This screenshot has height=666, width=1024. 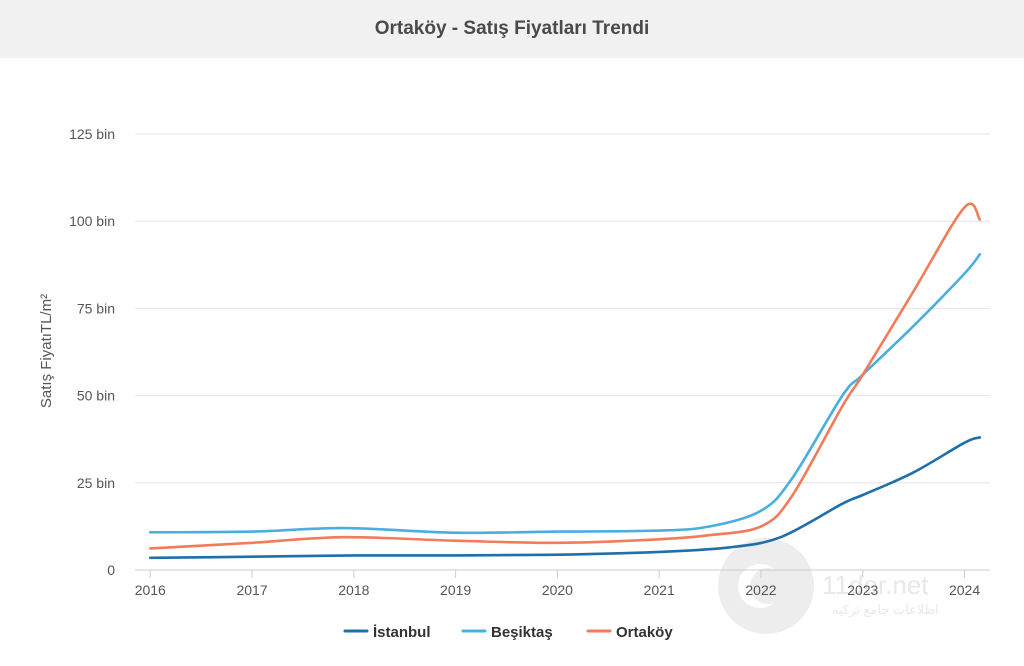 I want to click on legend-item: Beşiktaş, so click(x=507, y=632).